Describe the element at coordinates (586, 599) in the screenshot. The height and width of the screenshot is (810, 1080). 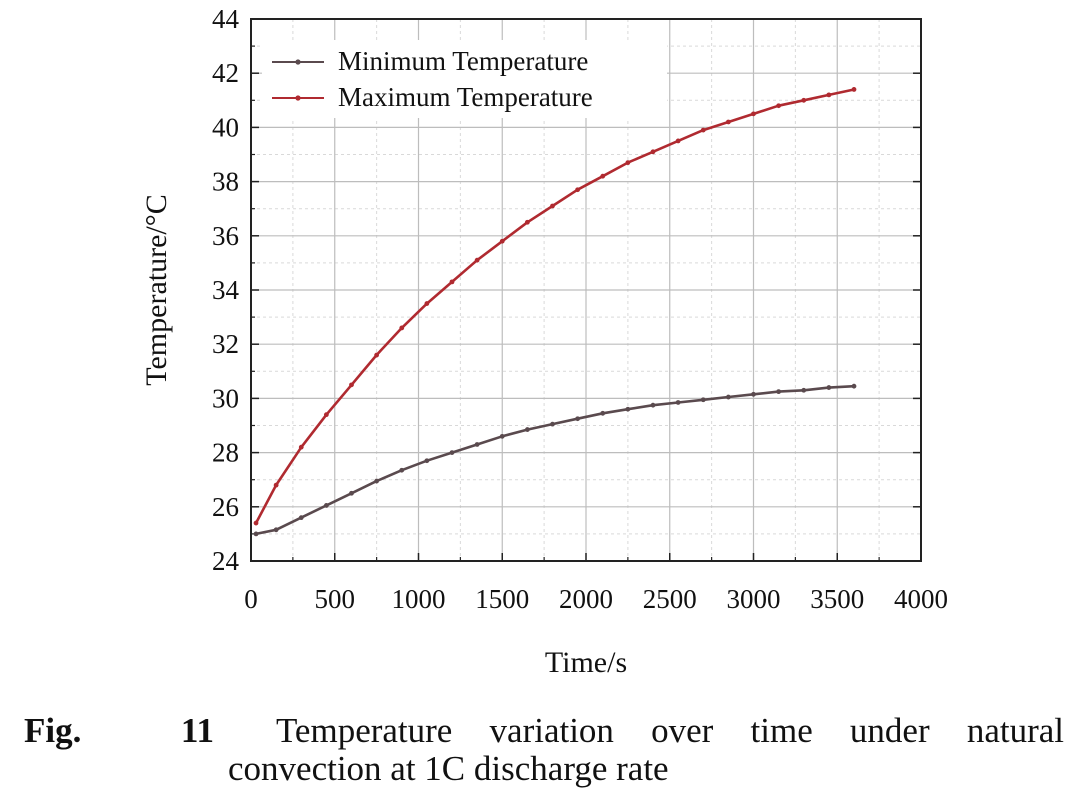
I see `x-tick-label: 2000` at that location.